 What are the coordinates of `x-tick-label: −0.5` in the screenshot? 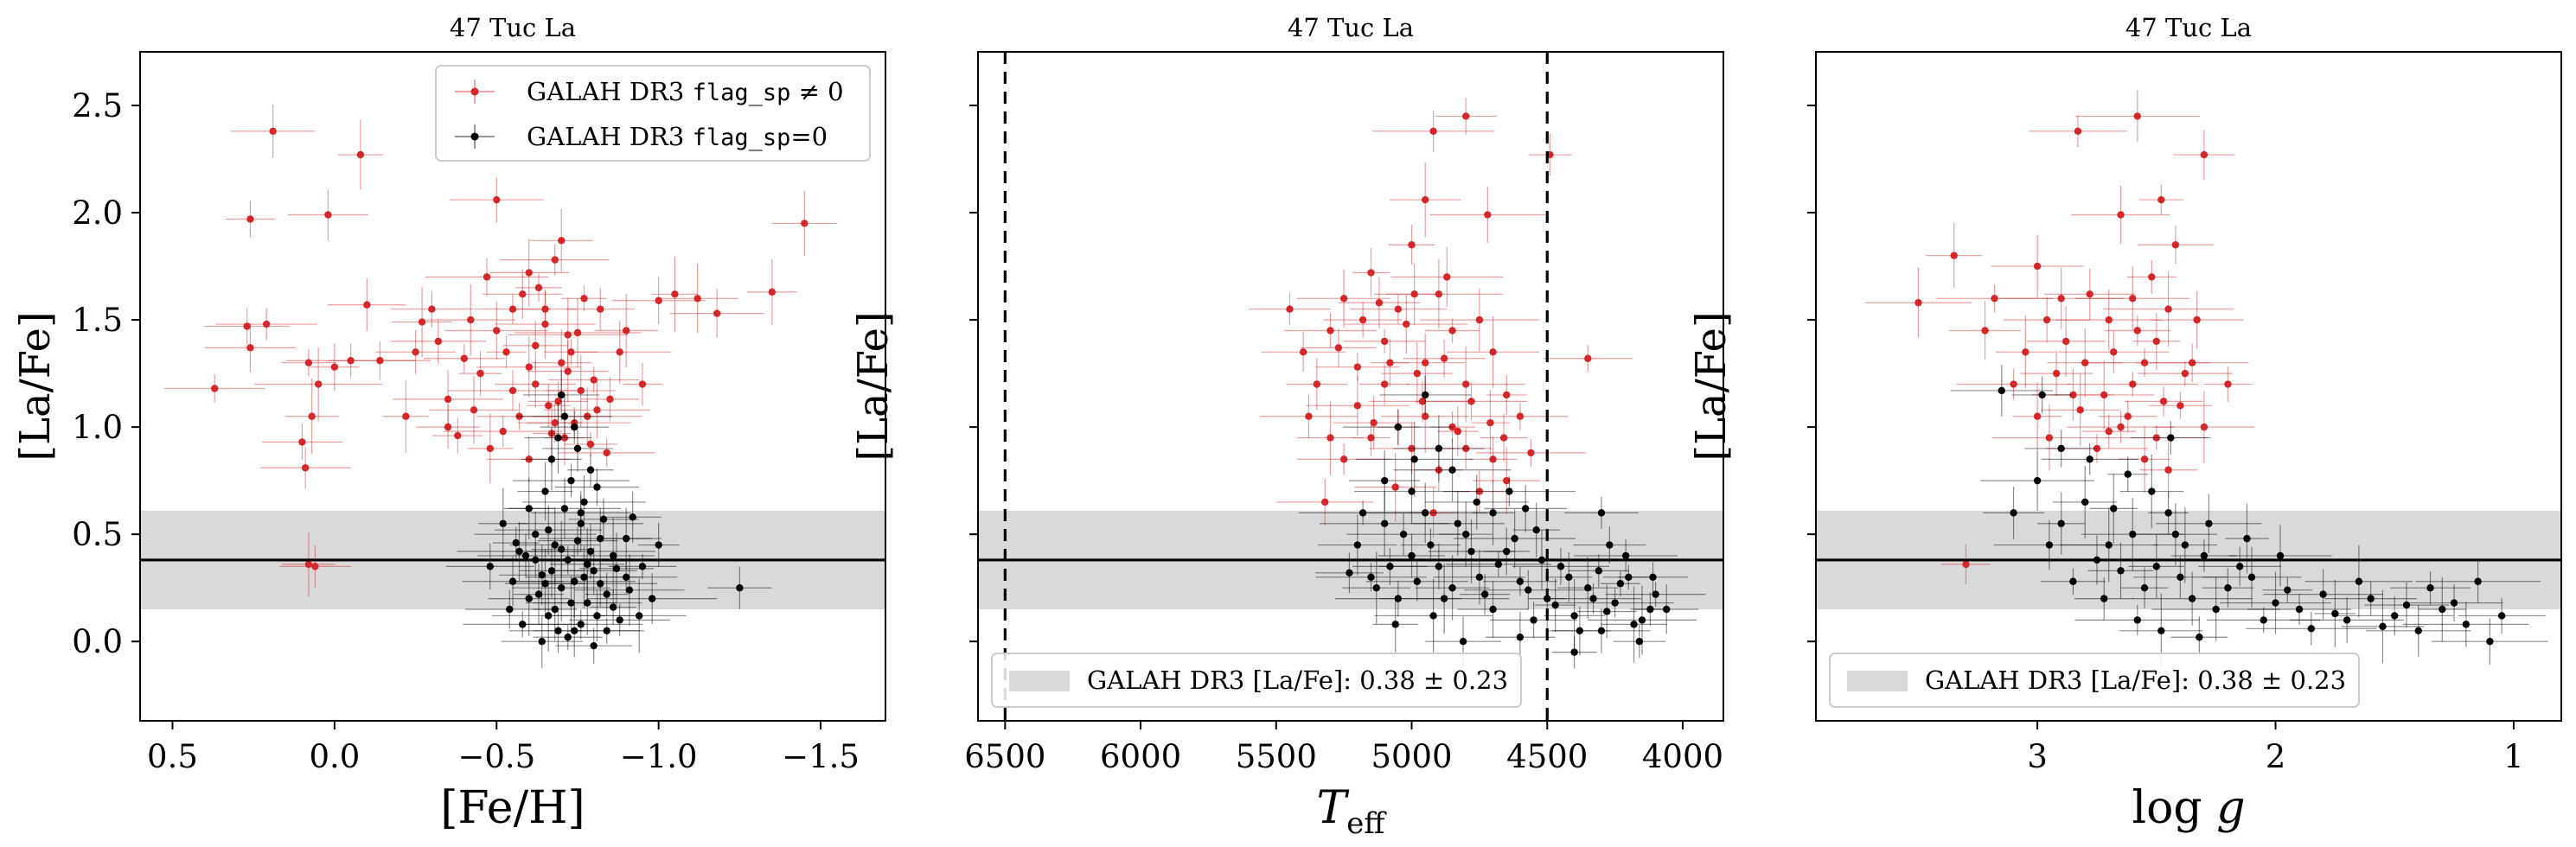 It's located at (496, 756).